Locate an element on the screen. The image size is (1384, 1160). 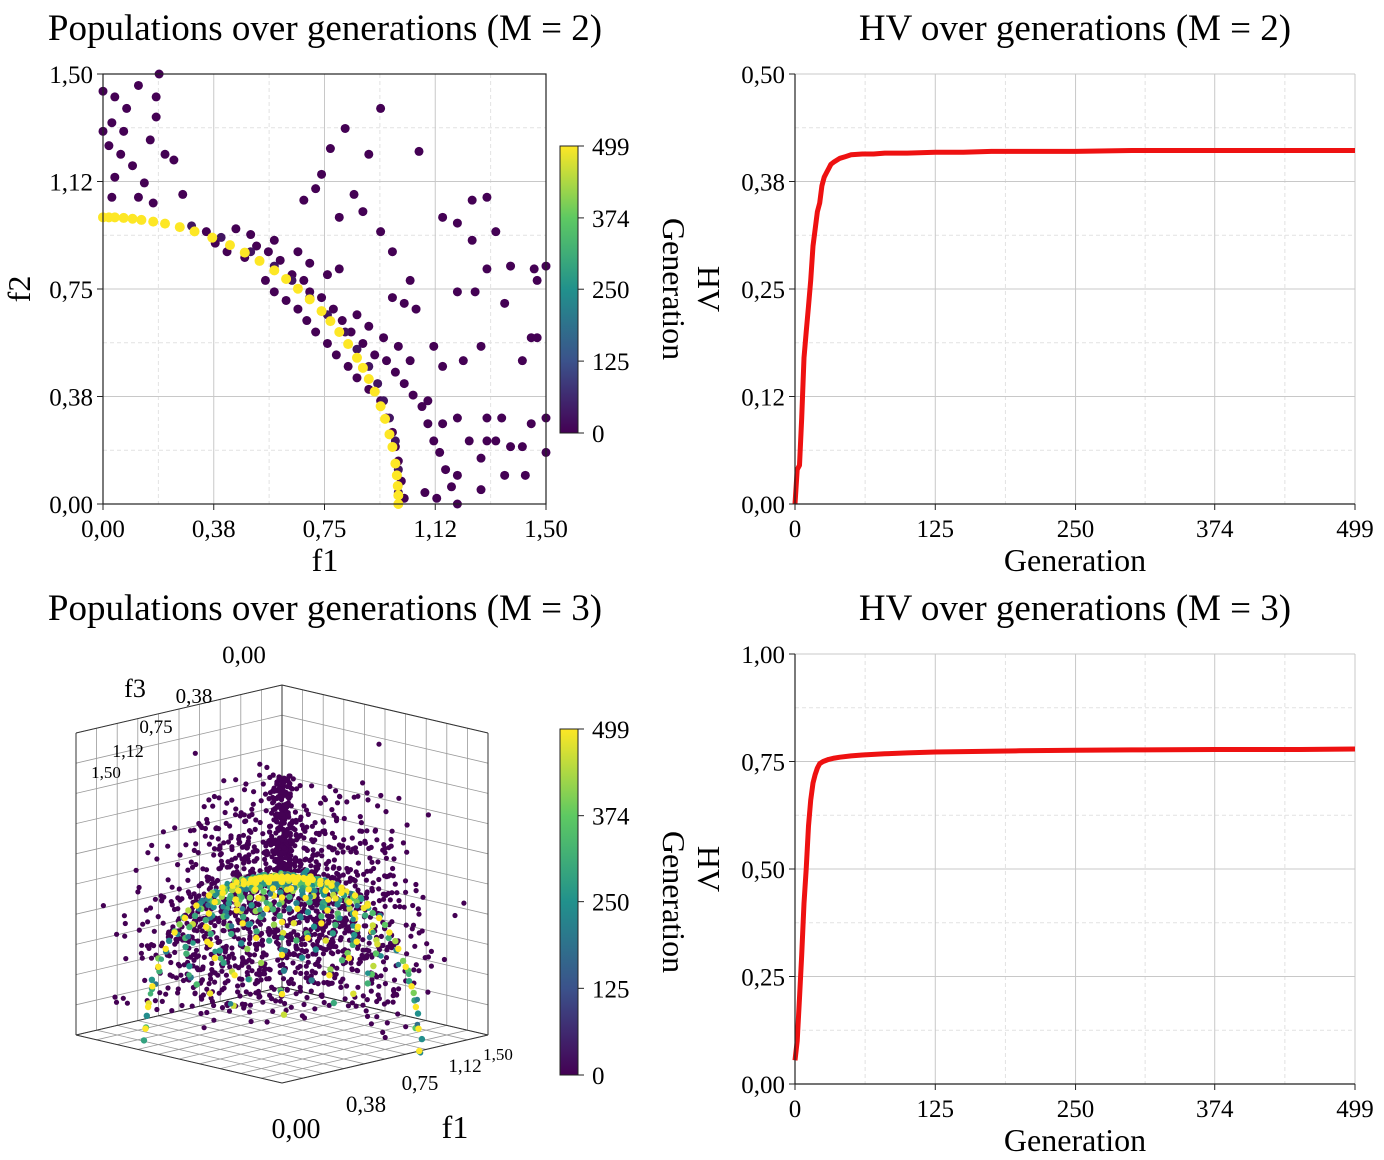
hv2-ylabel: HV is located at coordinates (709, 289).